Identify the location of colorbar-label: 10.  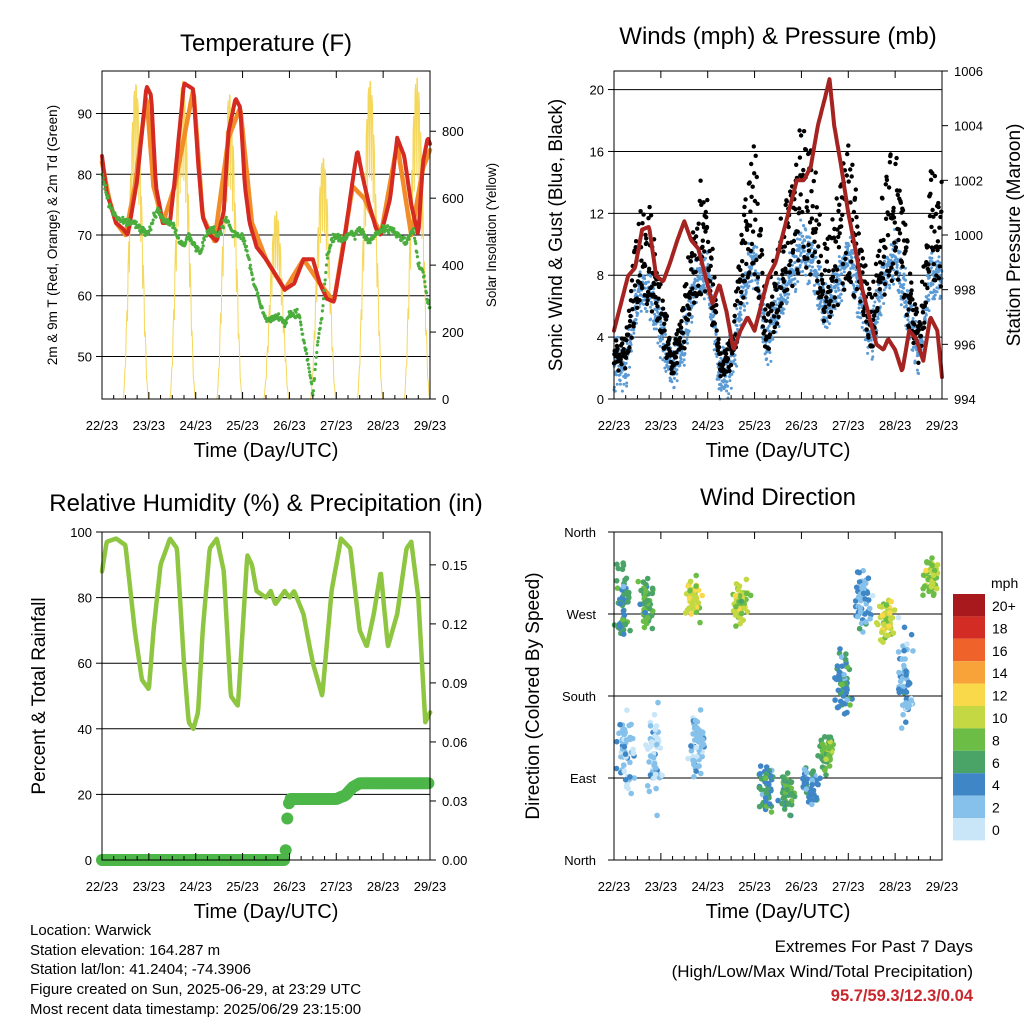
(1000, 718).